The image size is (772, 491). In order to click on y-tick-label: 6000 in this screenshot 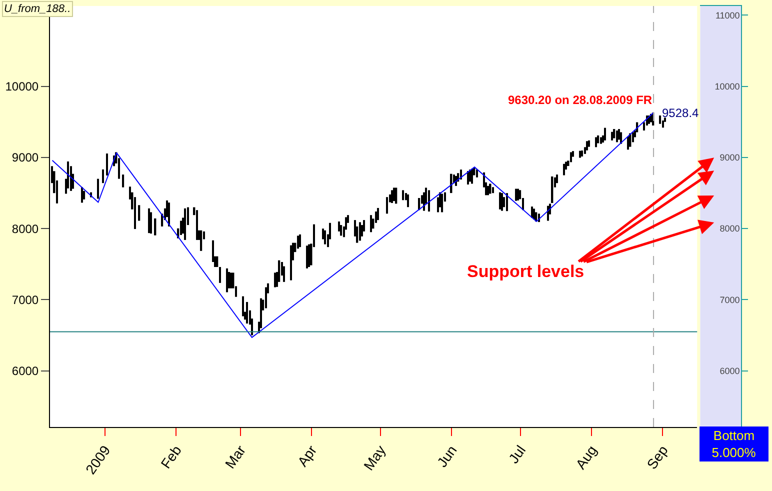, I will do `click(25, 371)`.